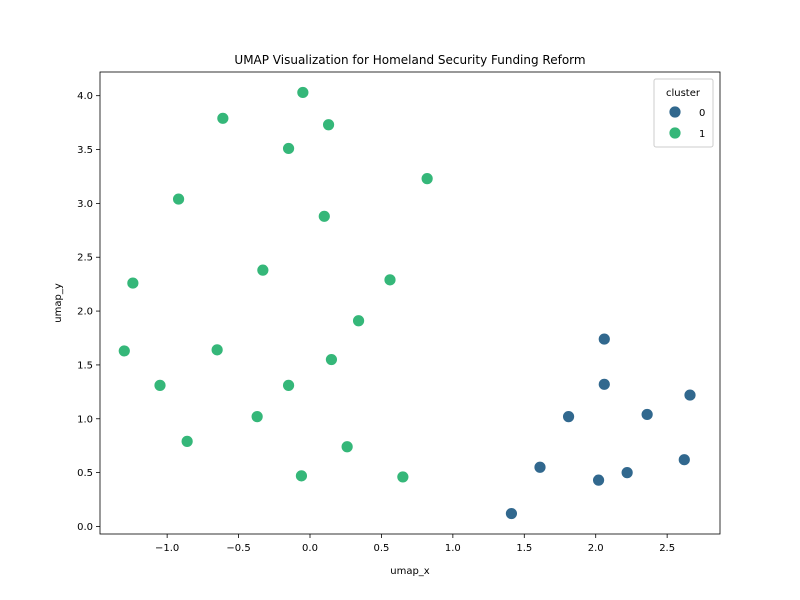 This screenshot has width=800, height=600. I want to click on y-axis: 0.0 0.5 1.0 1.5 2.0 2.5 3.0 3.5 4.0, so click(88, 312).